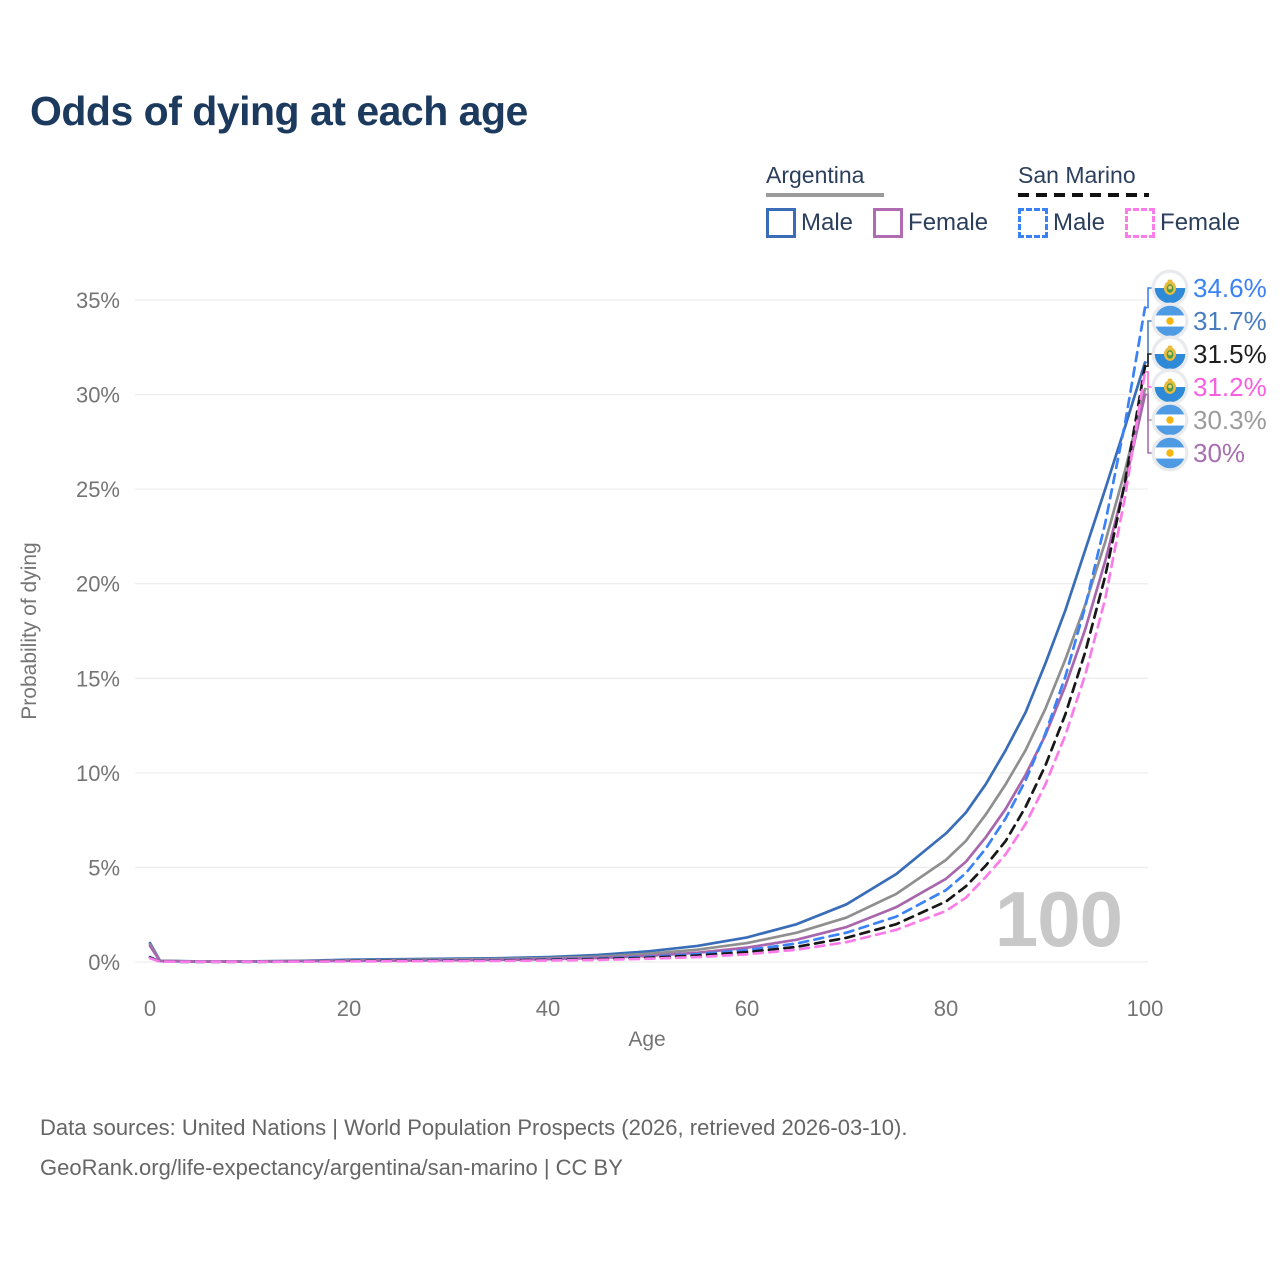  I want to click on page-title: Odds of dying at each age, so click(279, 111).